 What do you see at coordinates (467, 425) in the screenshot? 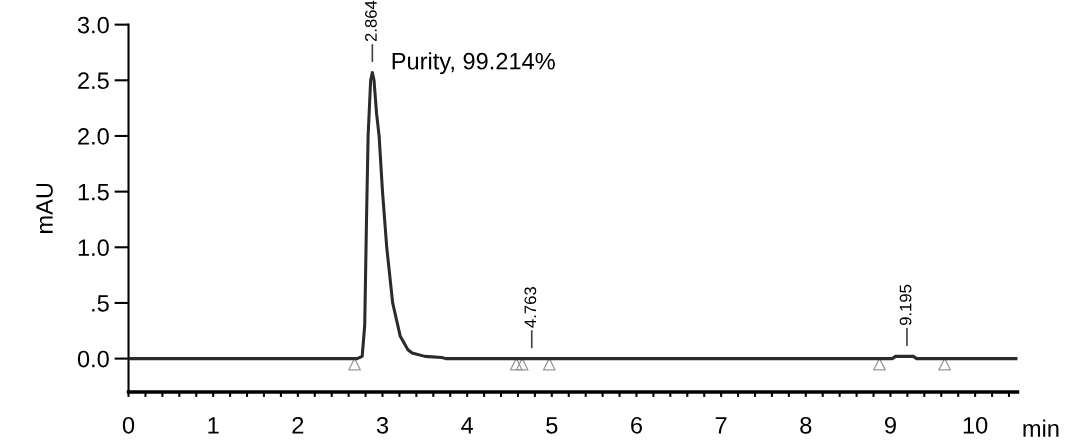
I see `x-tick-label: 4` at bounding box center [467, 425].